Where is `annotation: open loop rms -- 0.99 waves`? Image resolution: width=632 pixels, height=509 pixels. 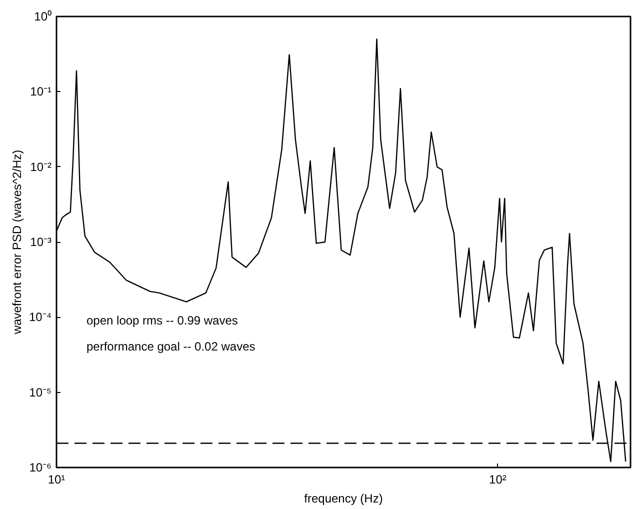
annotation: open loop rms -- 0.99 waves is located at coordinates (162, 321).